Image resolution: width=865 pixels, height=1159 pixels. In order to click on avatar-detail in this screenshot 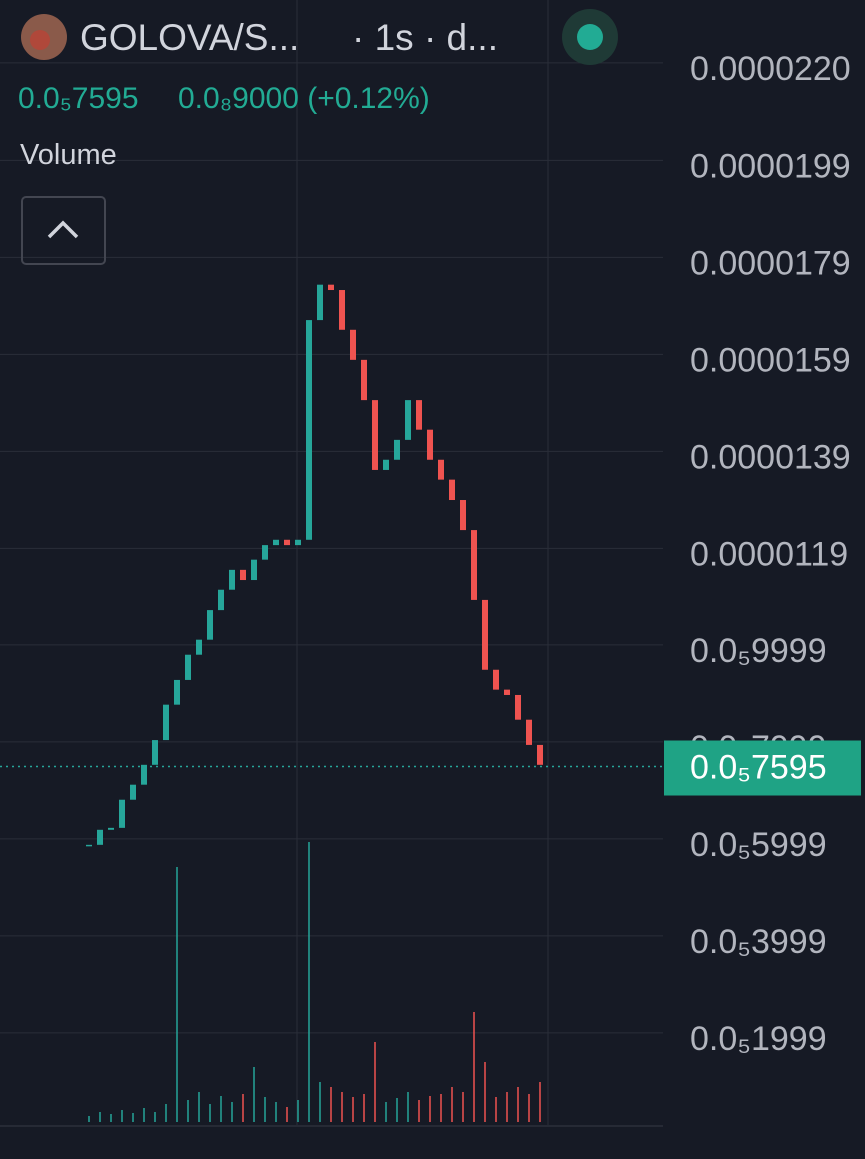, I will do `click(40, 40)`.